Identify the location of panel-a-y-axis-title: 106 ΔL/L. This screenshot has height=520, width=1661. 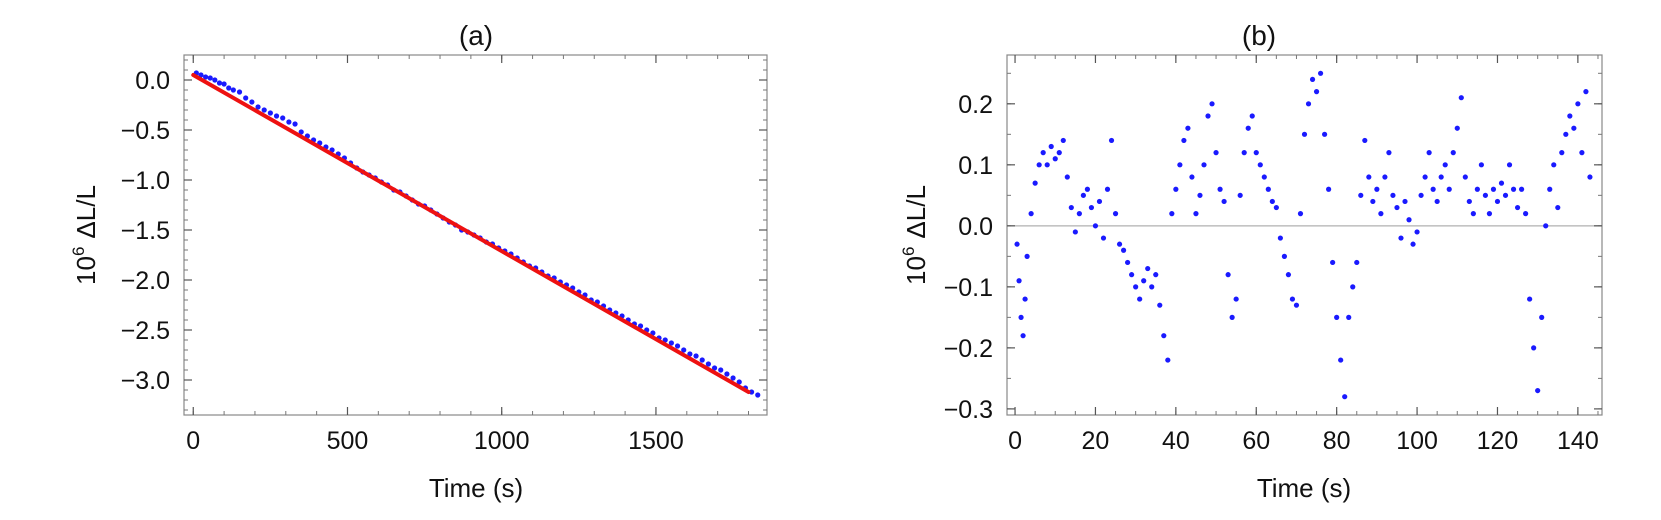
(85, 235).